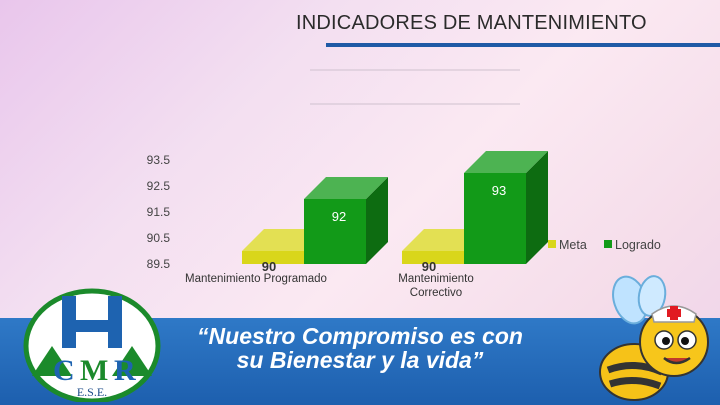 This screenshot has height=405, width=720. I want to click on x-category-label: Correctivo, so click(436, 293).